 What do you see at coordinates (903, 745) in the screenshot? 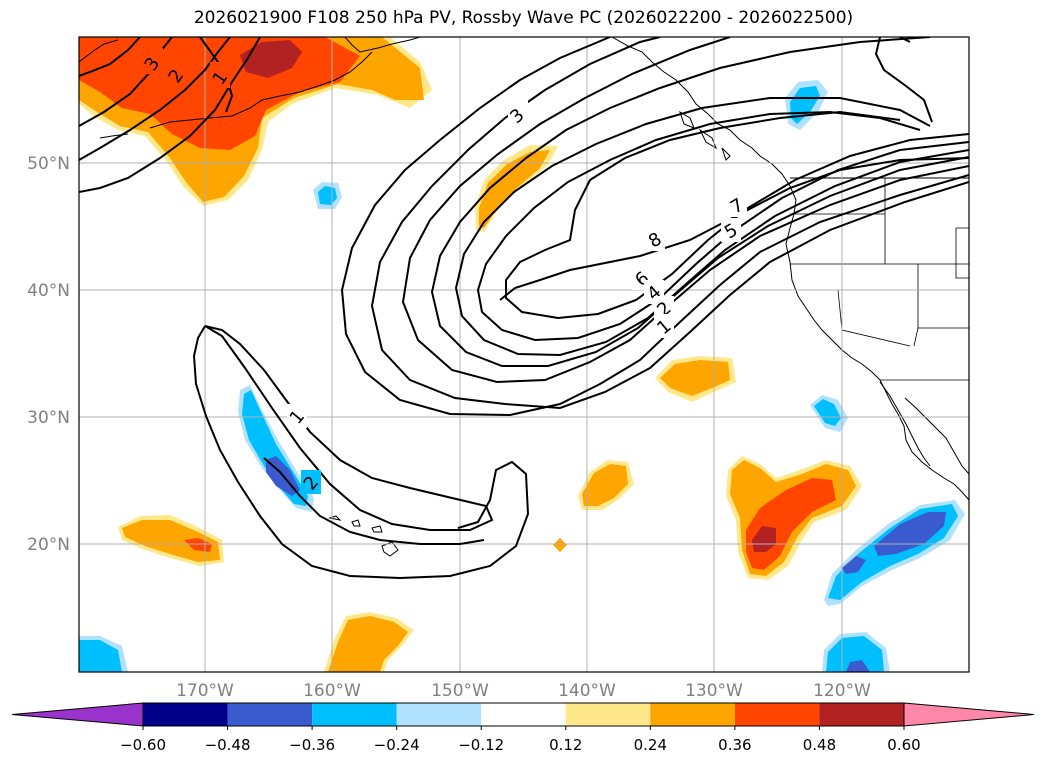
I see `colorbar-tick-label: 0.60` at bounding box center [903, 745].